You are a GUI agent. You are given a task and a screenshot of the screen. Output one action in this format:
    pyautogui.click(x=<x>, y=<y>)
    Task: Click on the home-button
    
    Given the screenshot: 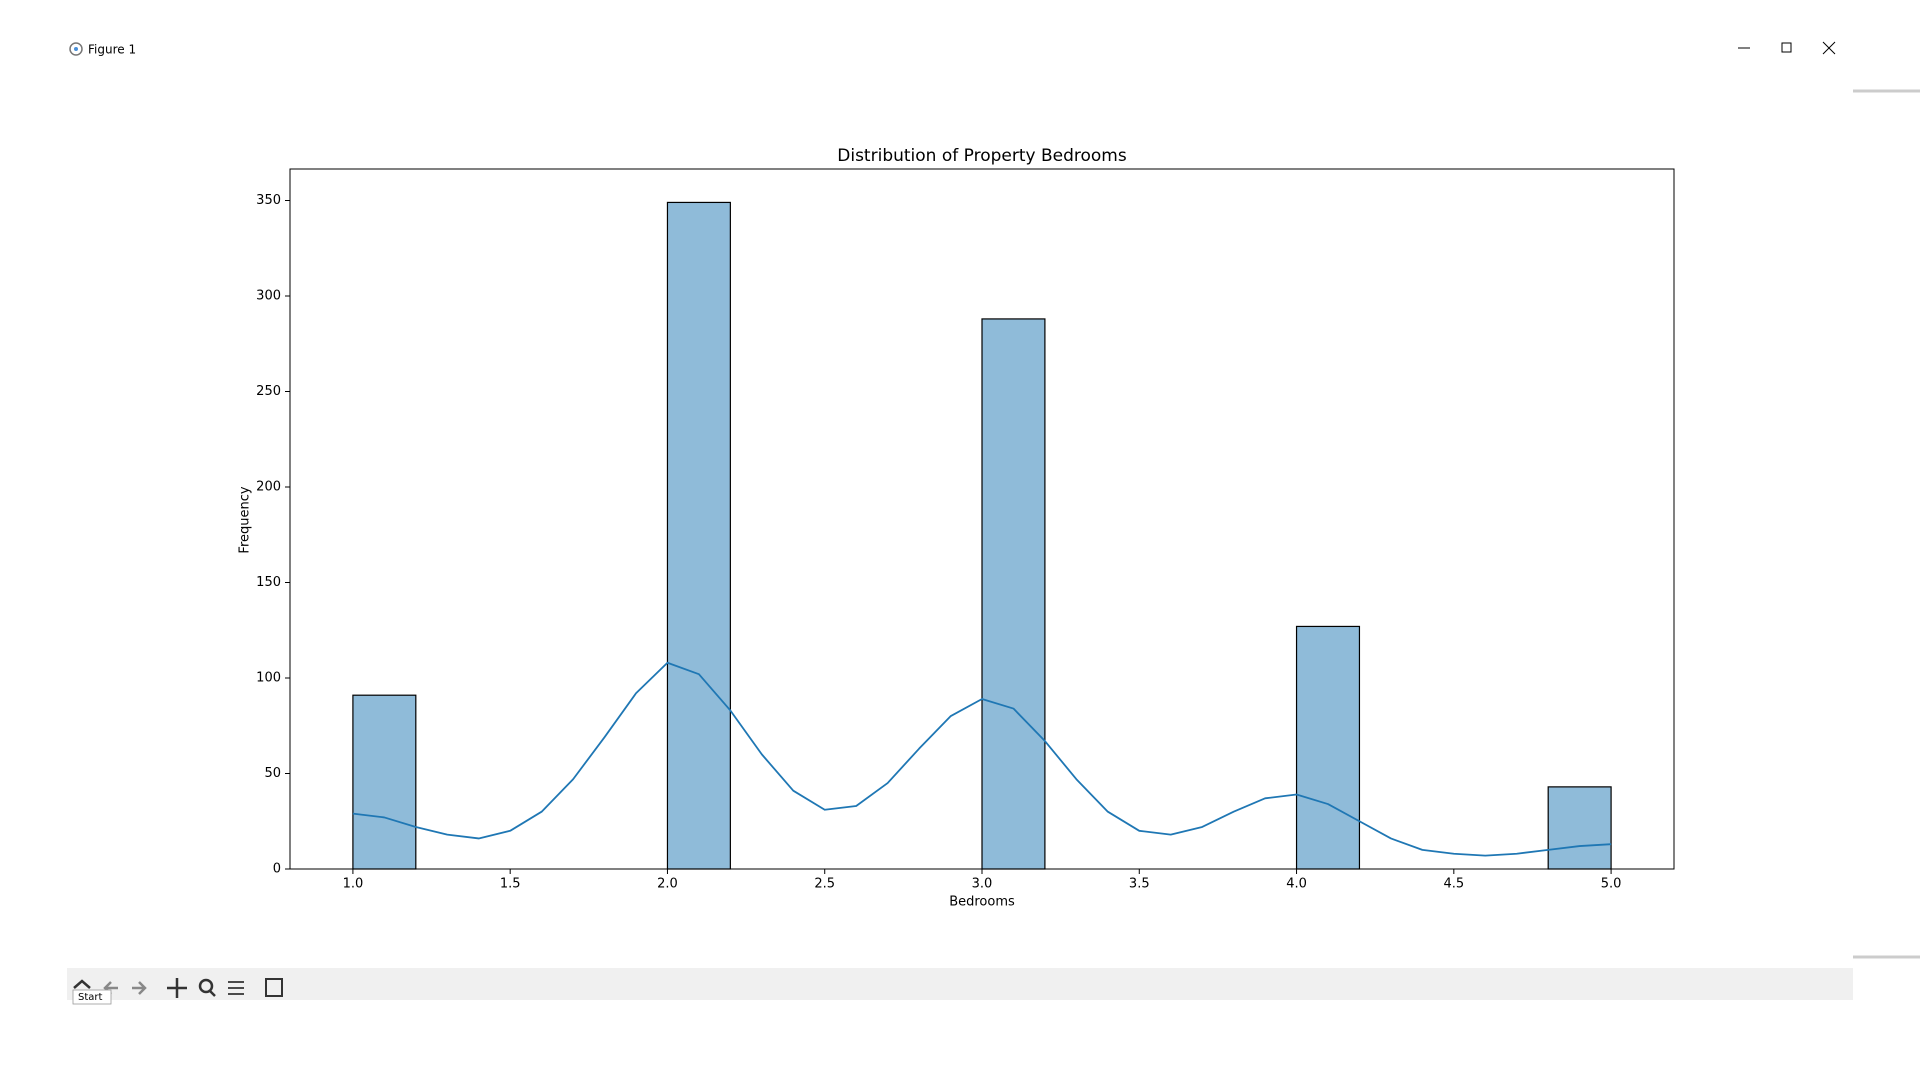 What is the action you would take?
    pyautogui.click(x=82, y=984)
    